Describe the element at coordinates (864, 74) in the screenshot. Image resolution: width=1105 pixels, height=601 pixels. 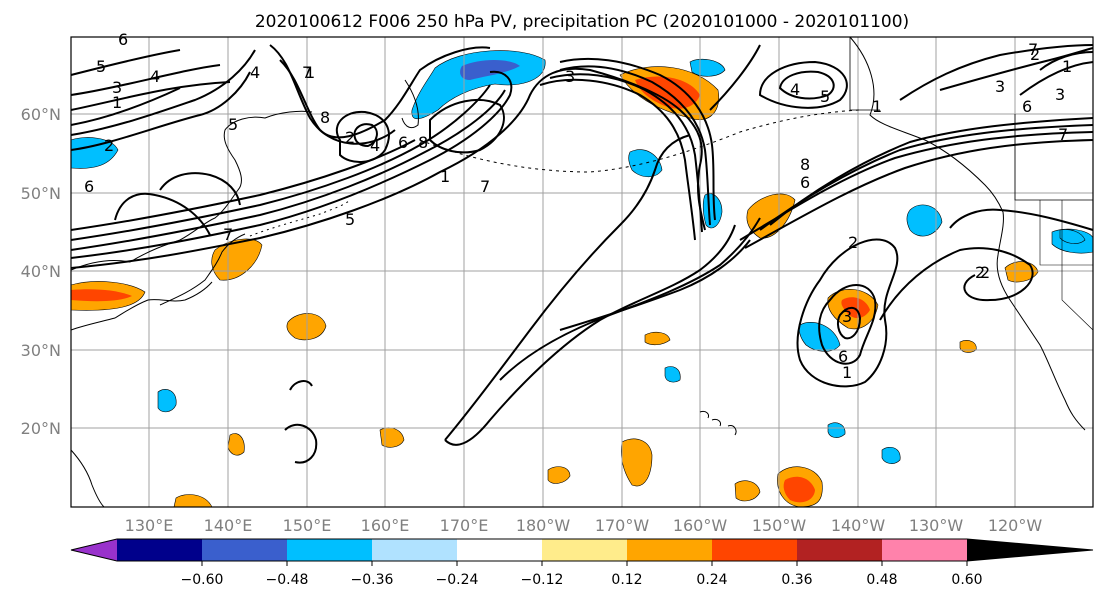
I see `alaska-border` at that location.